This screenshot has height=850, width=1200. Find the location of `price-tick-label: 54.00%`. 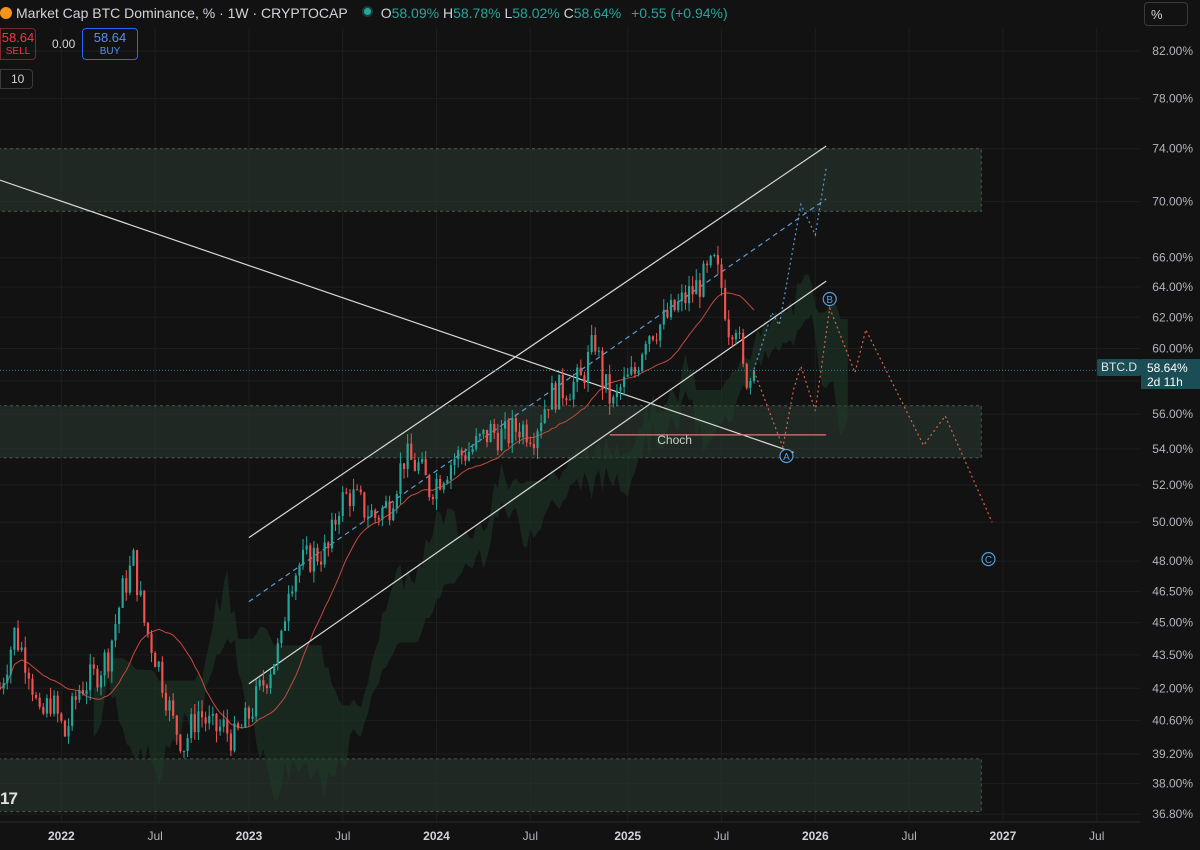

price-tick-label: 54.00% is located at coordinates (1172, 449).